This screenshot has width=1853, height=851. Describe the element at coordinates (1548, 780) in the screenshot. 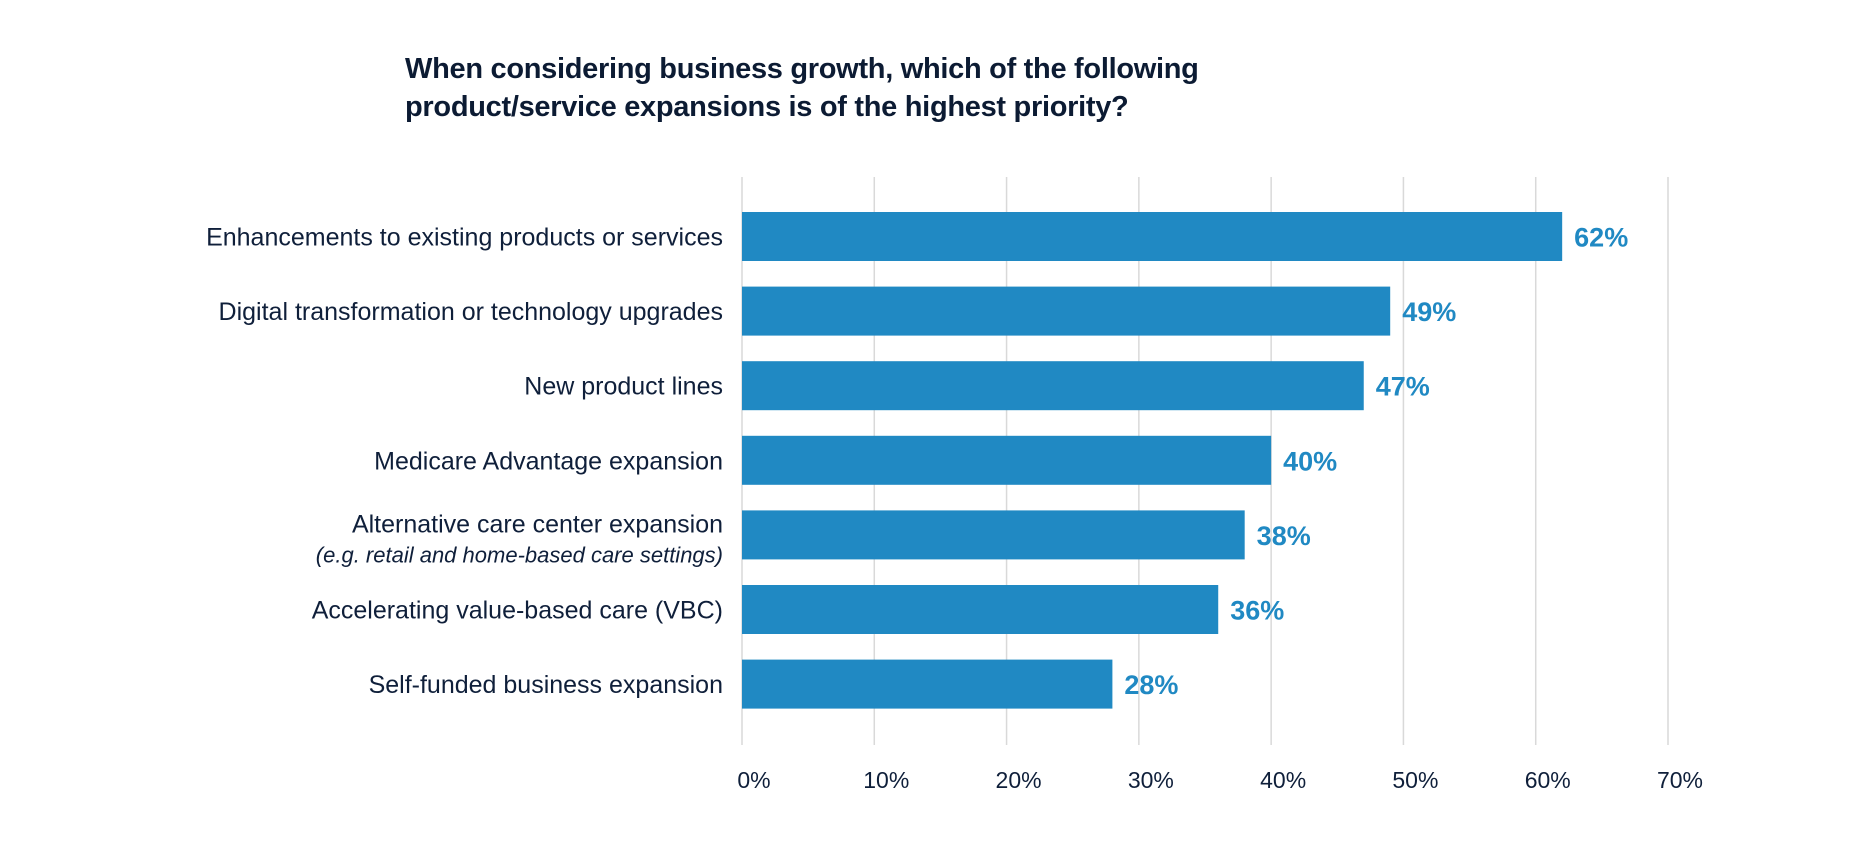

I see `x-tick-label: 60%` at that location.